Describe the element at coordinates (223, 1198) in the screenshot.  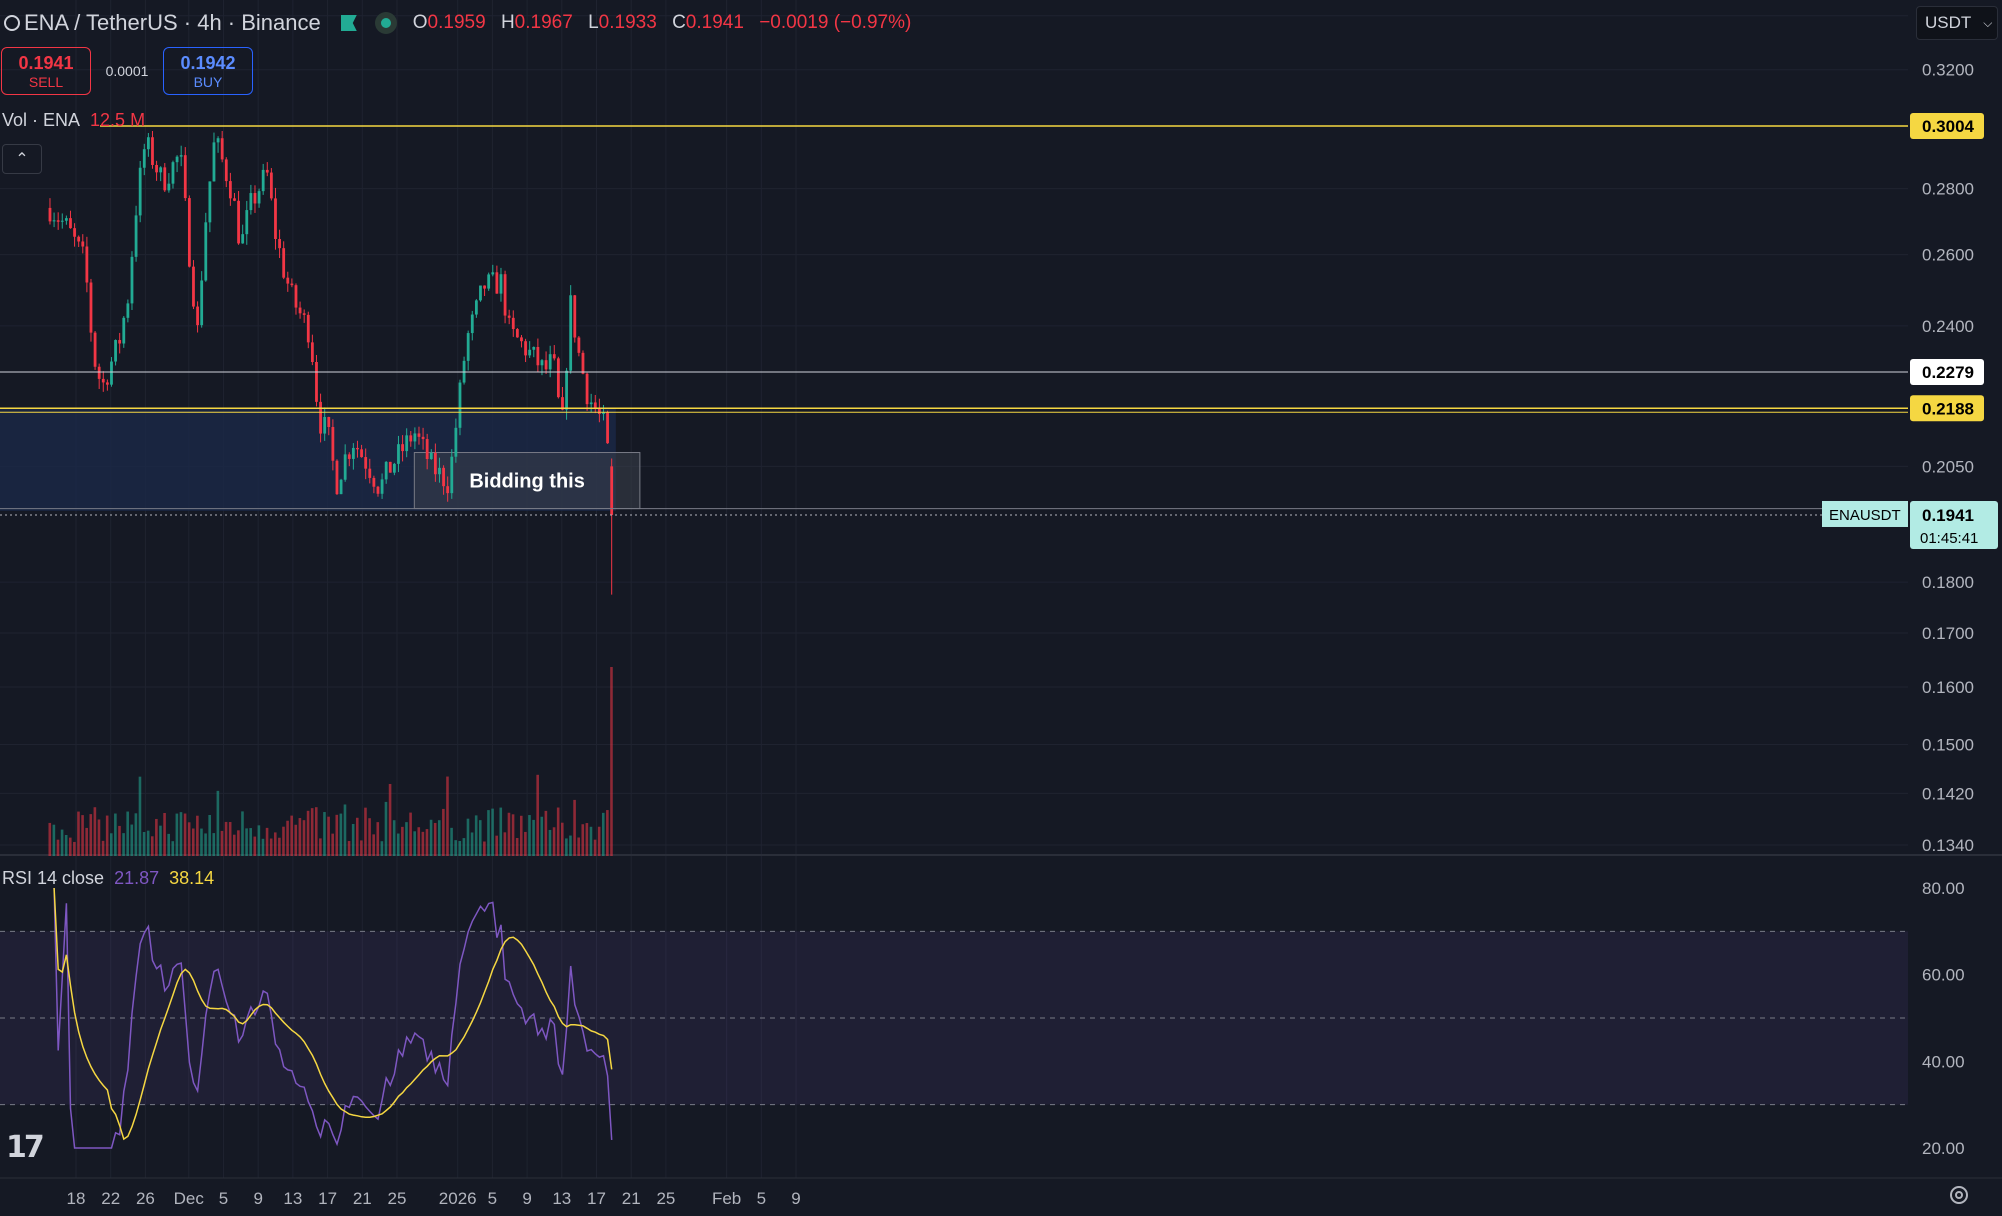
I see `time-tick-label: 5` at that location.